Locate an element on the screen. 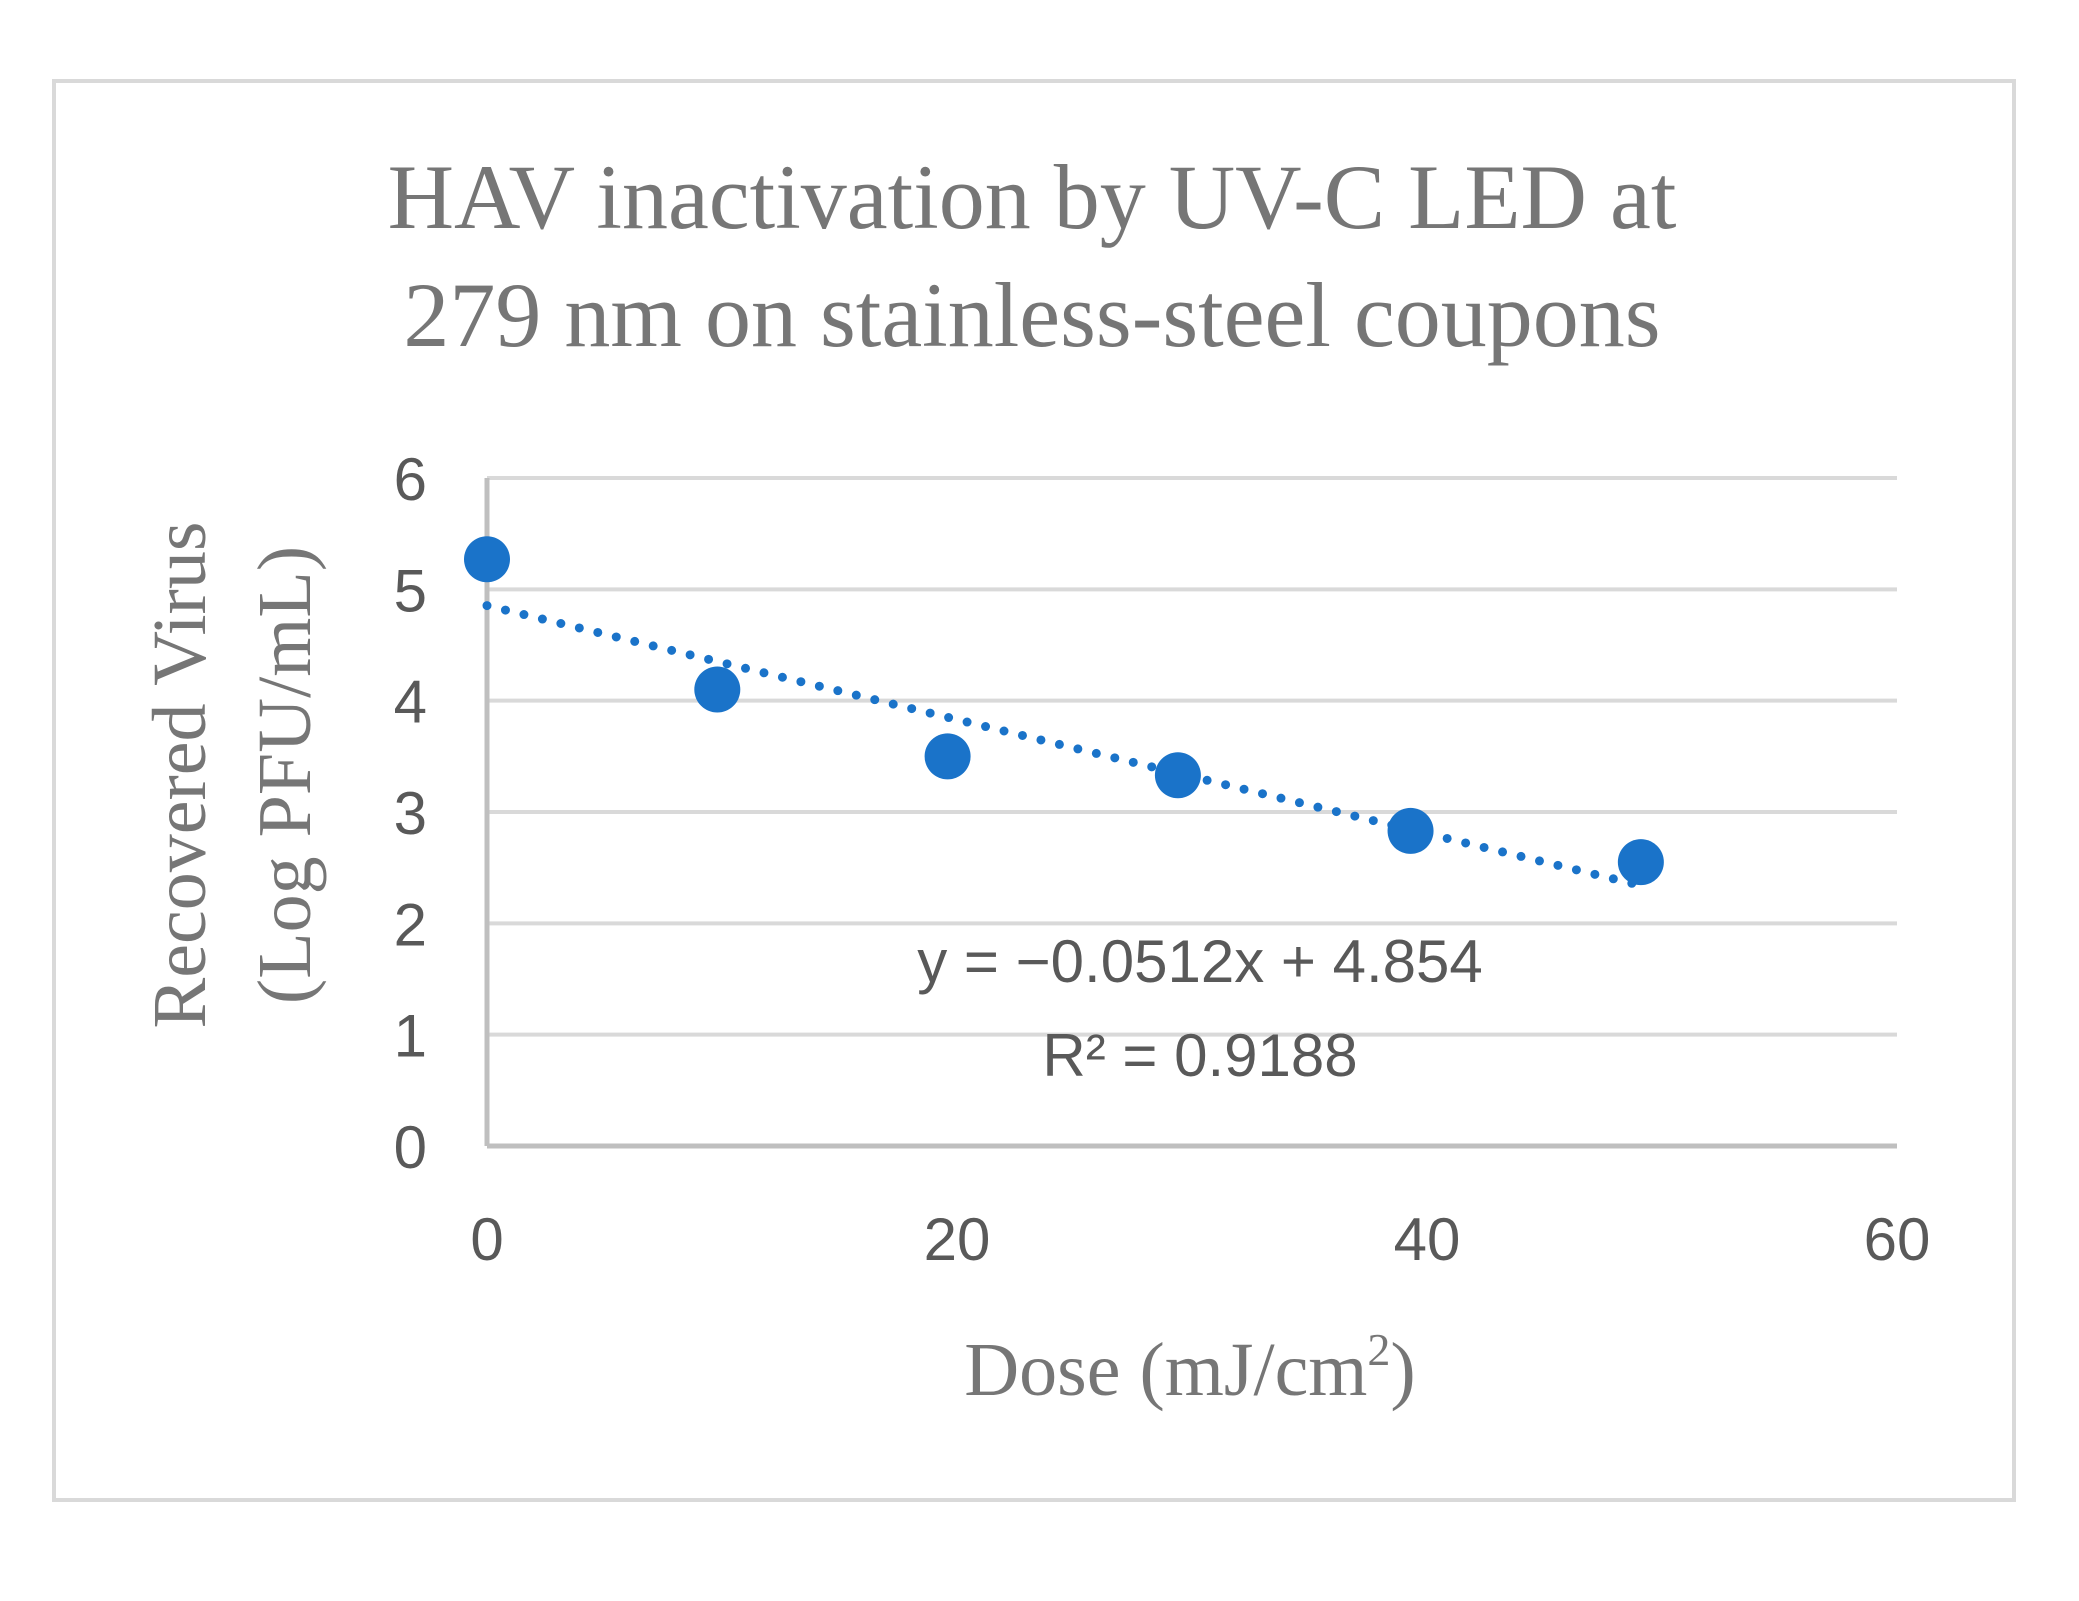 The image size is (2079, 1601). x-tick-label-0: 0 is located at coordinates (486, 1239).